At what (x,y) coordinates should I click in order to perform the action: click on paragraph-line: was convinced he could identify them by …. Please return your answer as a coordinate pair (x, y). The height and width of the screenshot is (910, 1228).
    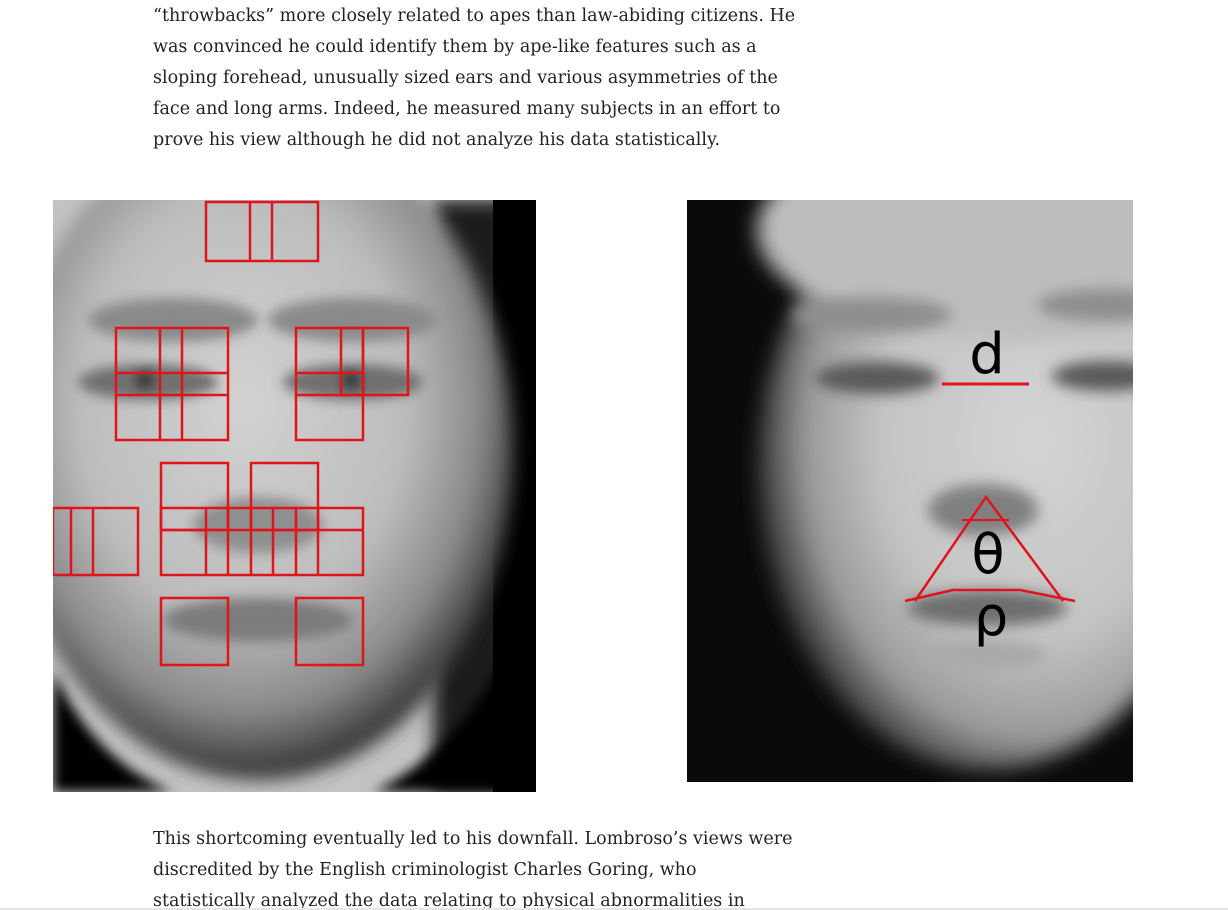
    Looking at the image, I should click on (455, 47).